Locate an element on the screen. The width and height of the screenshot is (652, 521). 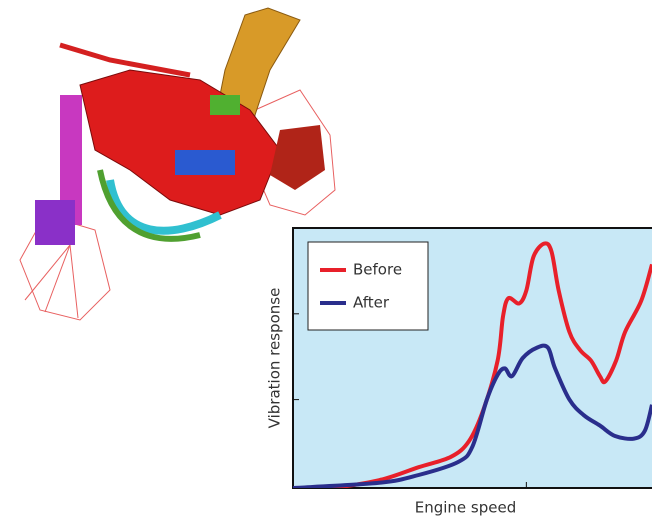
x-axis-label: Engine speed is located at coordinates (466, 508).